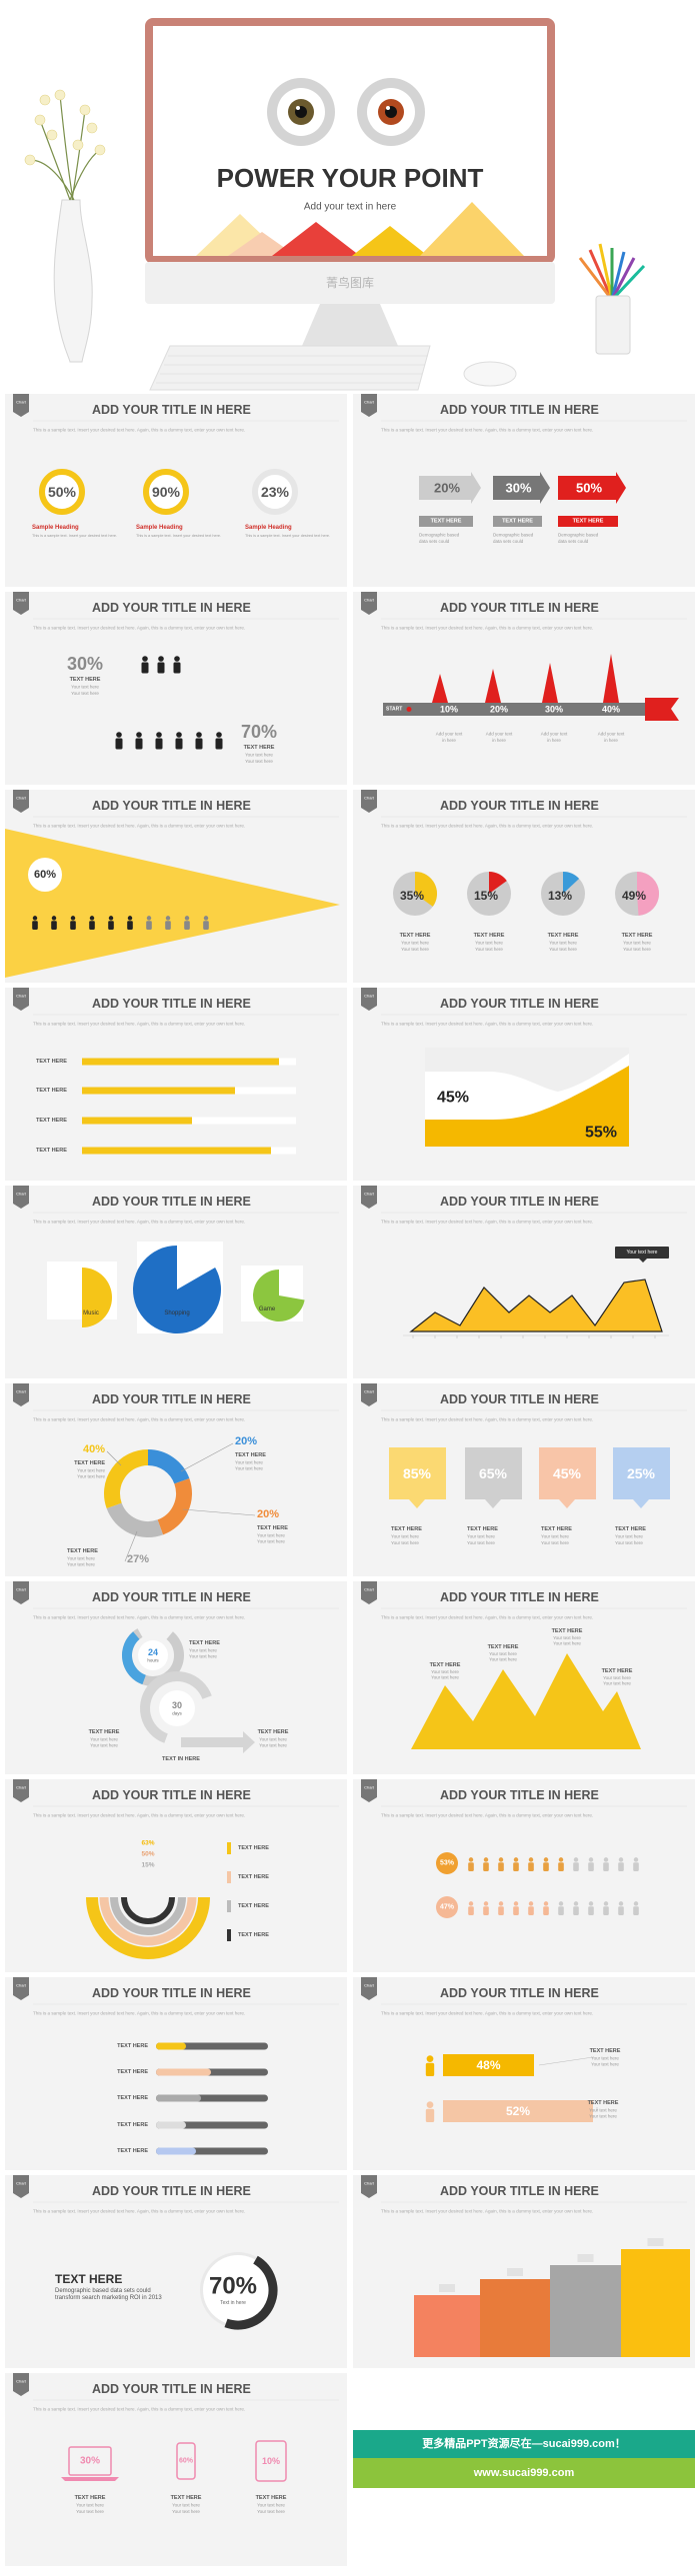 Image resolution: width=700 pixels, height=2576 pixels. I want to click on value-label: 20%, so click(499, 710).